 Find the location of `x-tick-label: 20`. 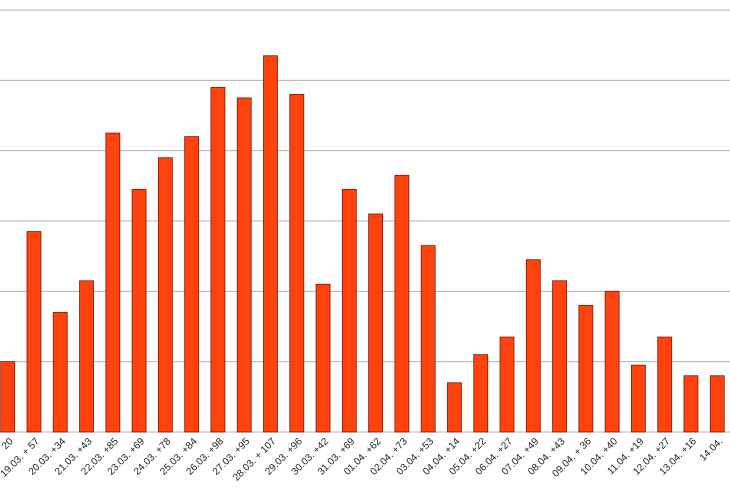

x-tick-label: 20 is located at coordinates (8, 444).